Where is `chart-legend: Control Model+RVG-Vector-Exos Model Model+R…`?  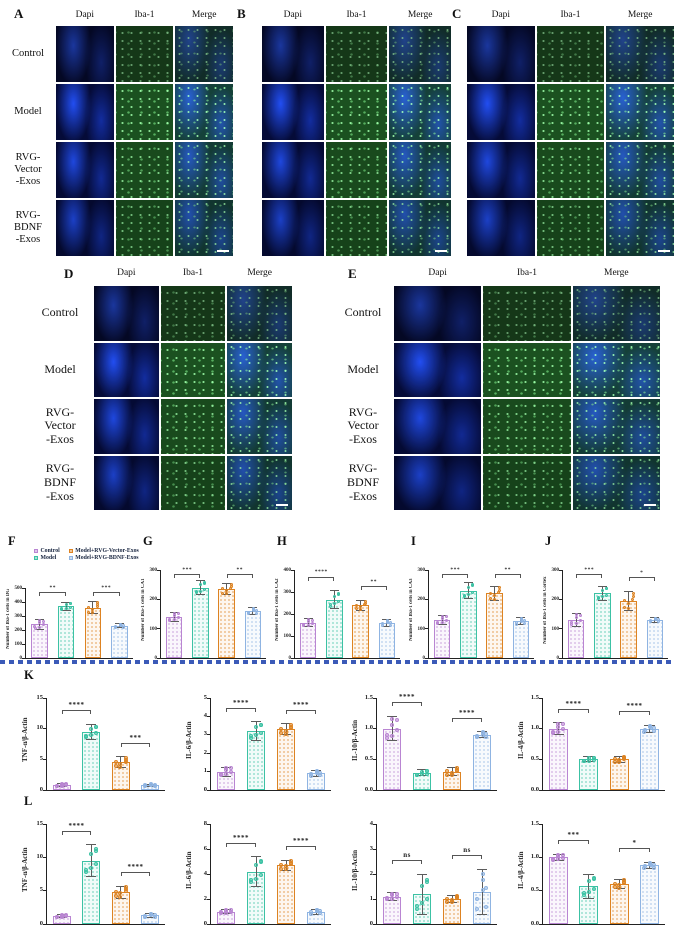
chart-legend: Control Model+RVG-Vector-Exos Model Model+R… is located at coordinates (86, 554).